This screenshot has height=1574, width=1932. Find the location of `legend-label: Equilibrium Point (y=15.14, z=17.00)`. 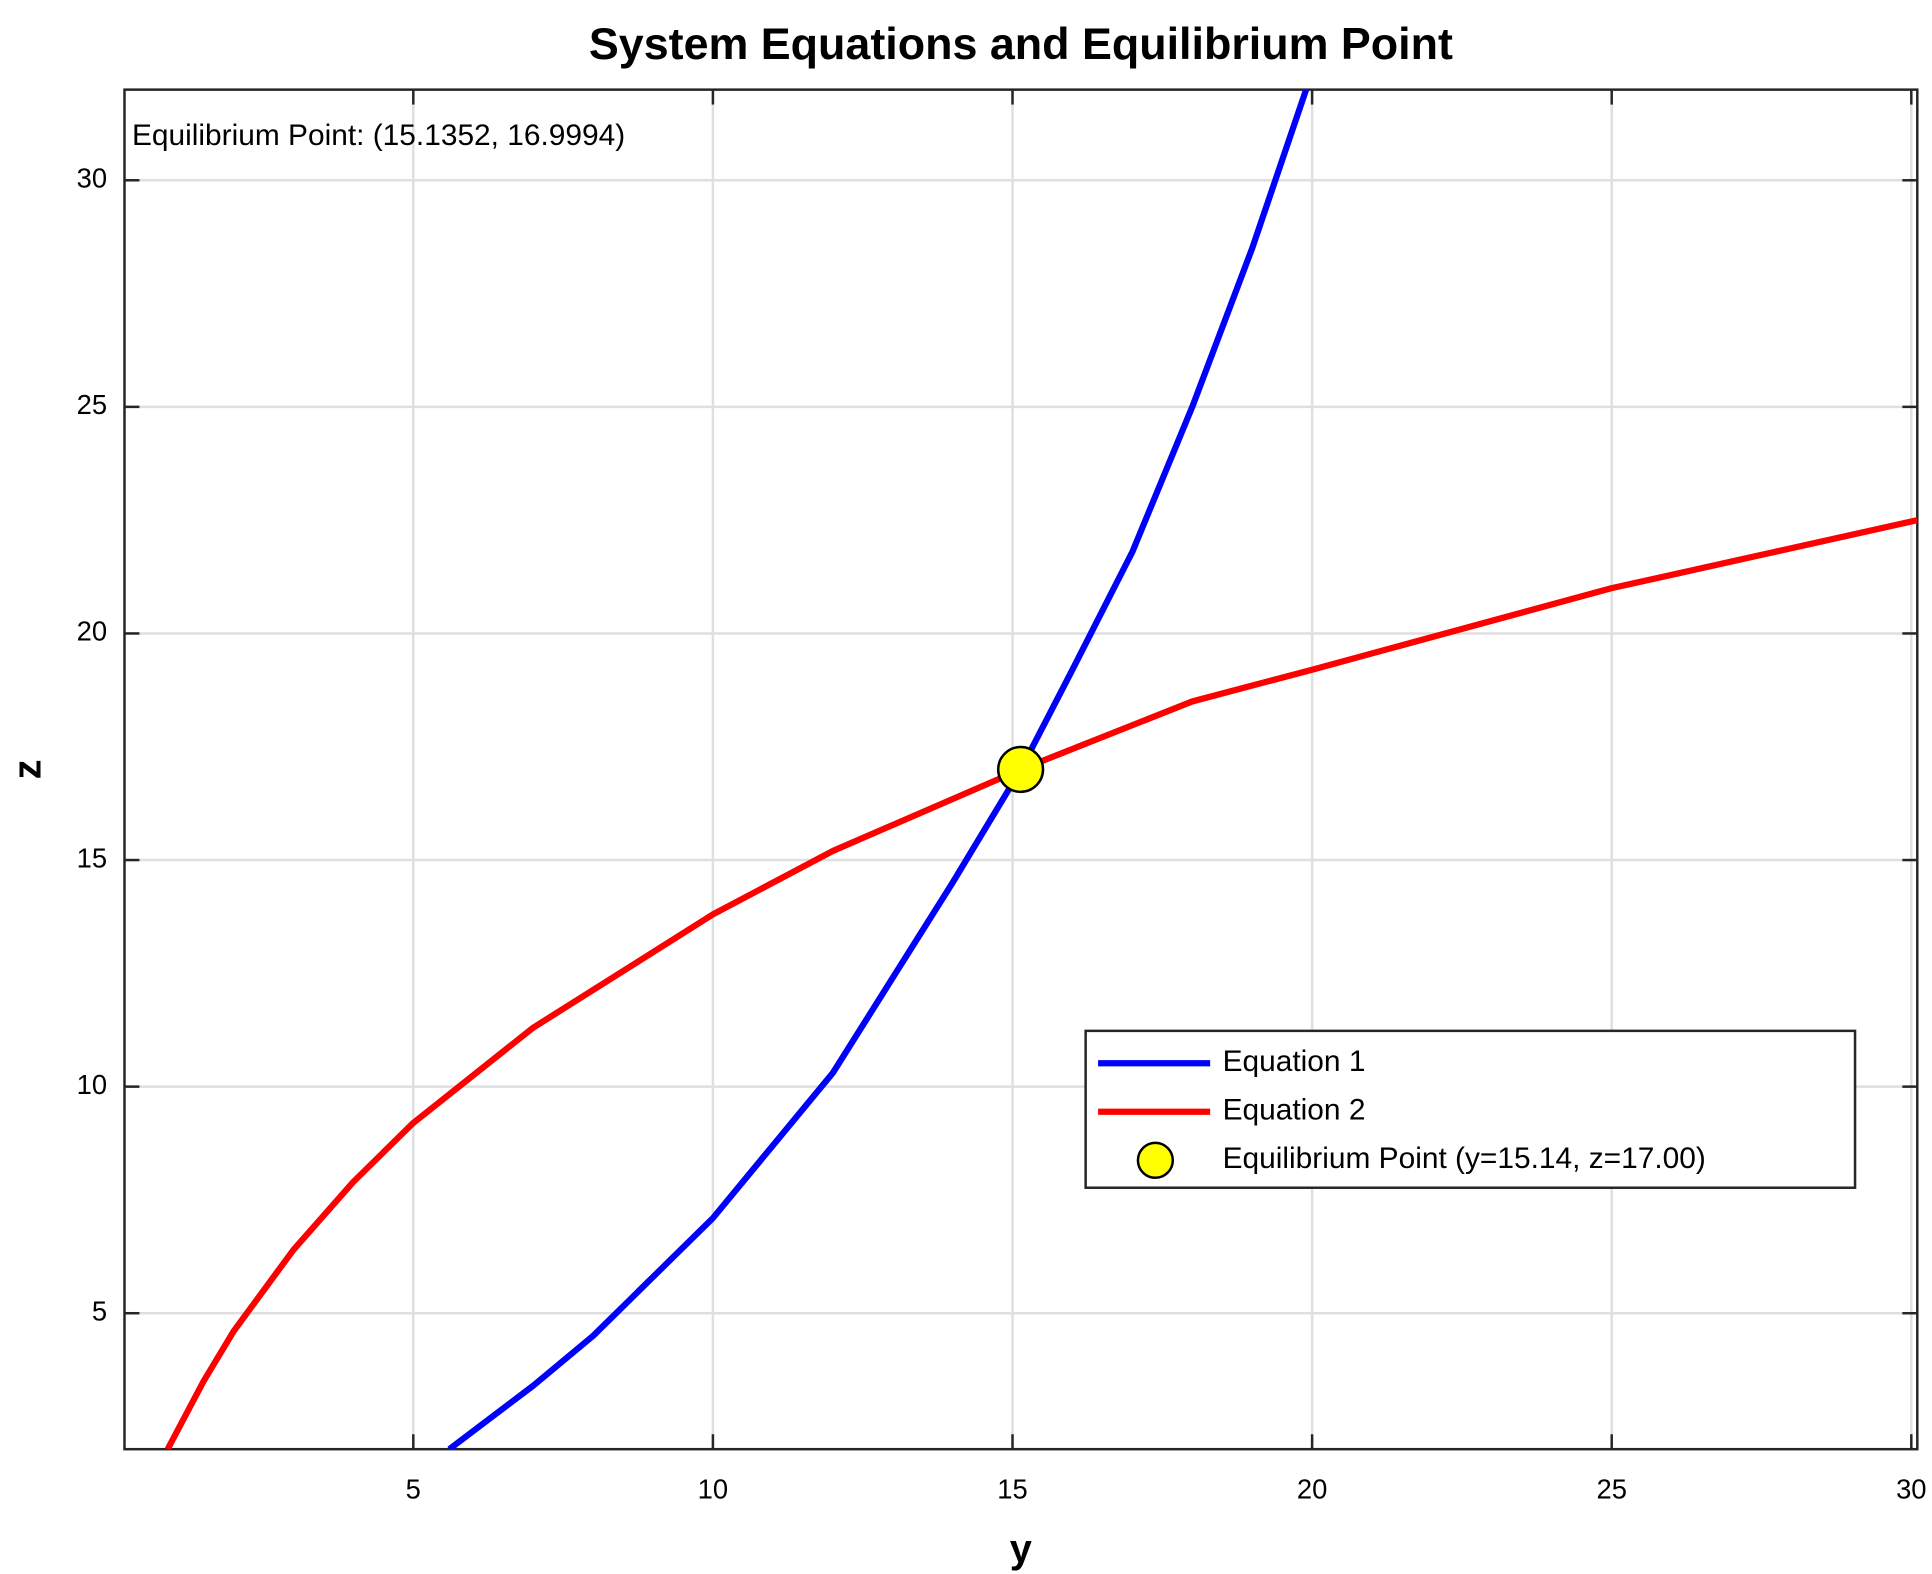

legend-label: Equilibrium Point (y=15.14, z=17.00) is located at coordinates (1464, 1158).